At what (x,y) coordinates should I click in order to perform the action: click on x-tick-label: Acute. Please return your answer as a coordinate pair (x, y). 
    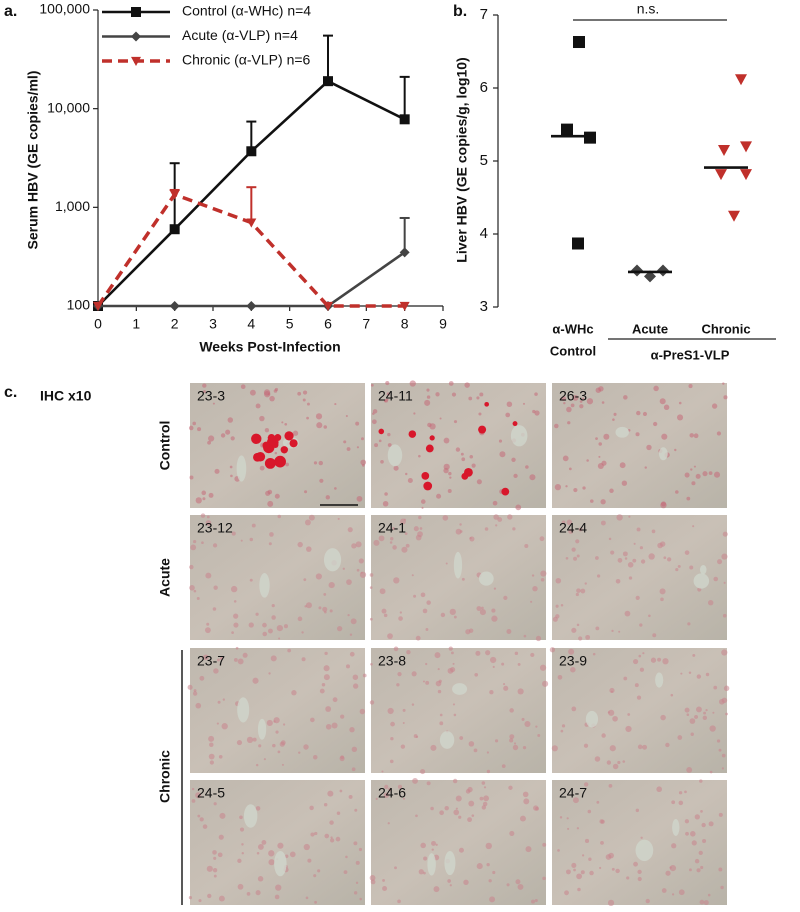
    Looking at the image, I should click on (650, 328).